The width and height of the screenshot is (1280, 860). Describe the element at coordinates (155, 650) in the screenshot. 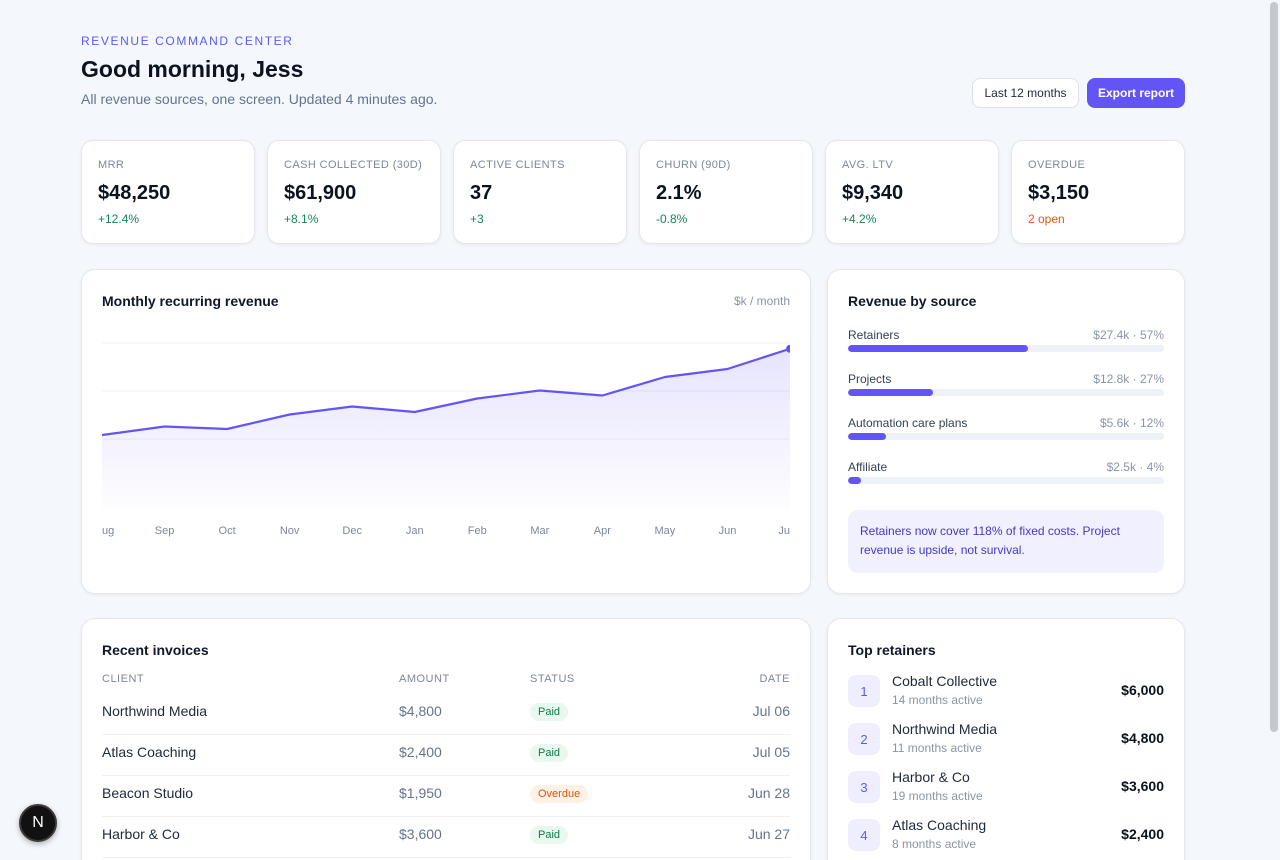

I see `invoices-title: Recent invoices` at that location.